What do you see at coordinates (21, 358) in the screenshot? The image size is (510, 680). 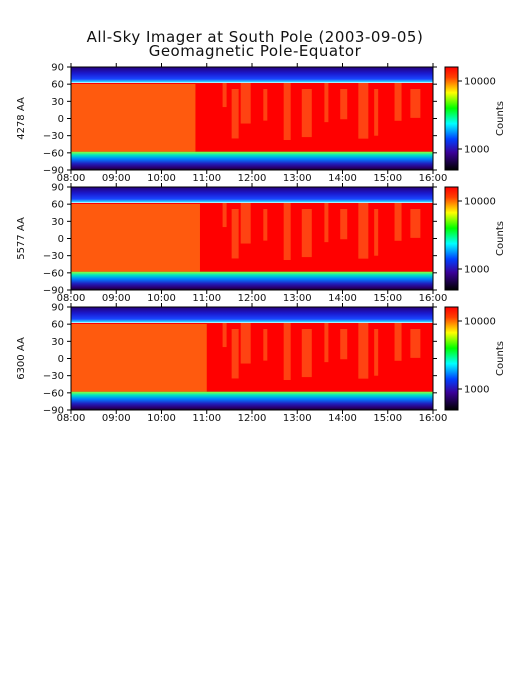 I see `y-axis-label: 6300 AA` at bounding box center [21, 358].